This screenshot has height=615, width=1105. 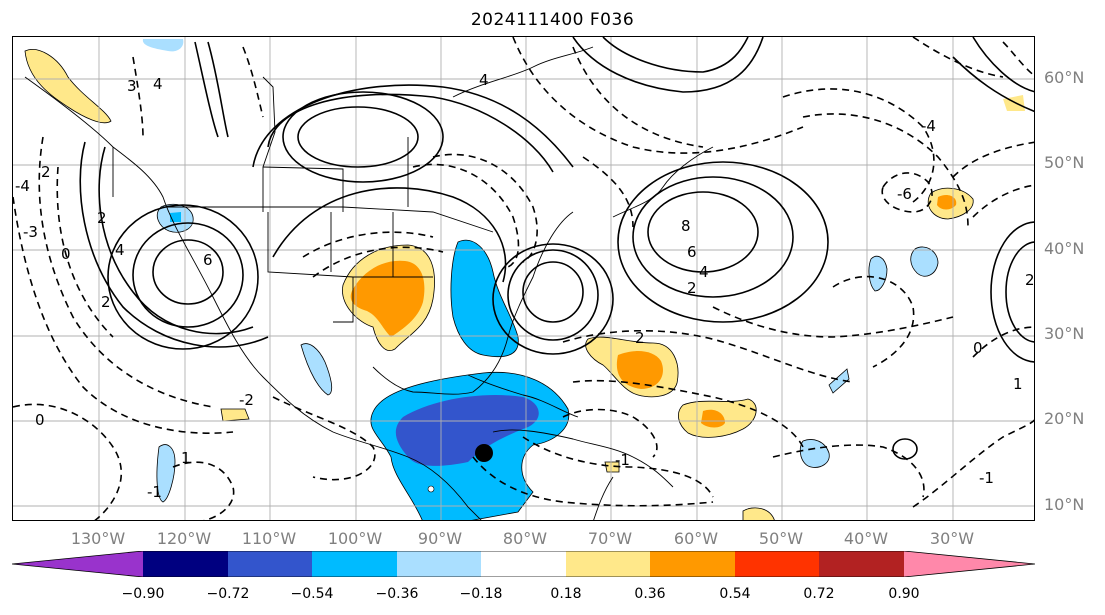 I want to click on lat-label-40n: 40°N, so click(x=1064, y=248).